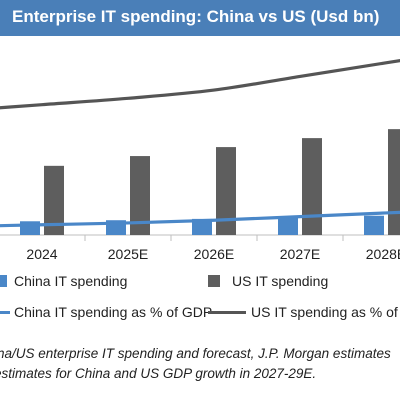 The image size is (400, 400). I want to click on legend-label-china-gdp-share: China IT spending as % of GDP, so click(113, 312).